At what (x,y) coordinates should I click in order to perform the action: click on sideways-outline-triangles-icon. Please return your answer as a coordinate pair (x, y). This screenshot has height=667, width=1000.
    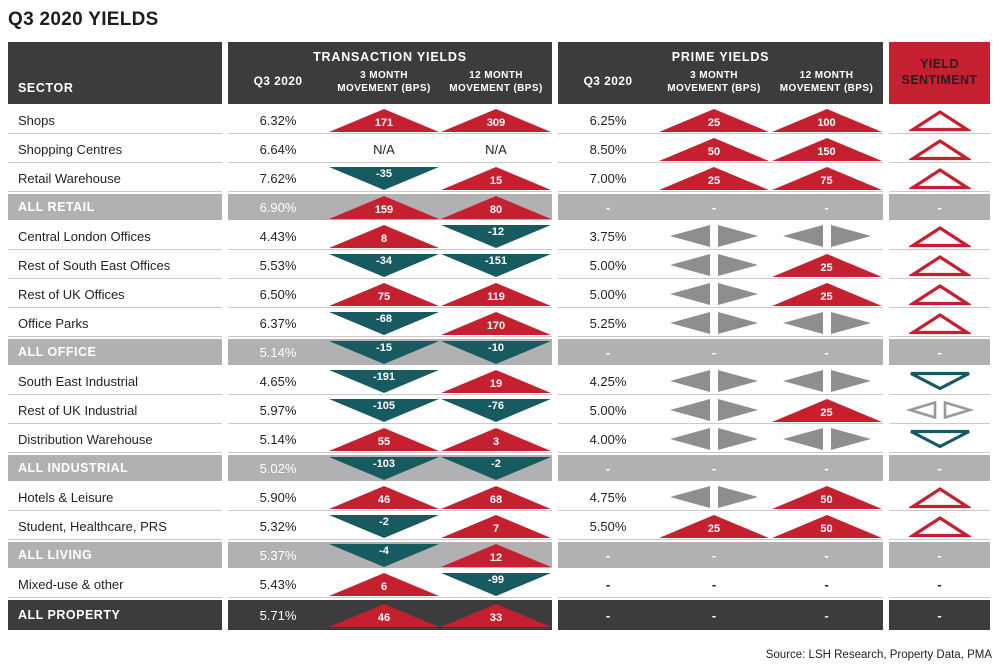
    Looking at the image, I should click on (939, 410).